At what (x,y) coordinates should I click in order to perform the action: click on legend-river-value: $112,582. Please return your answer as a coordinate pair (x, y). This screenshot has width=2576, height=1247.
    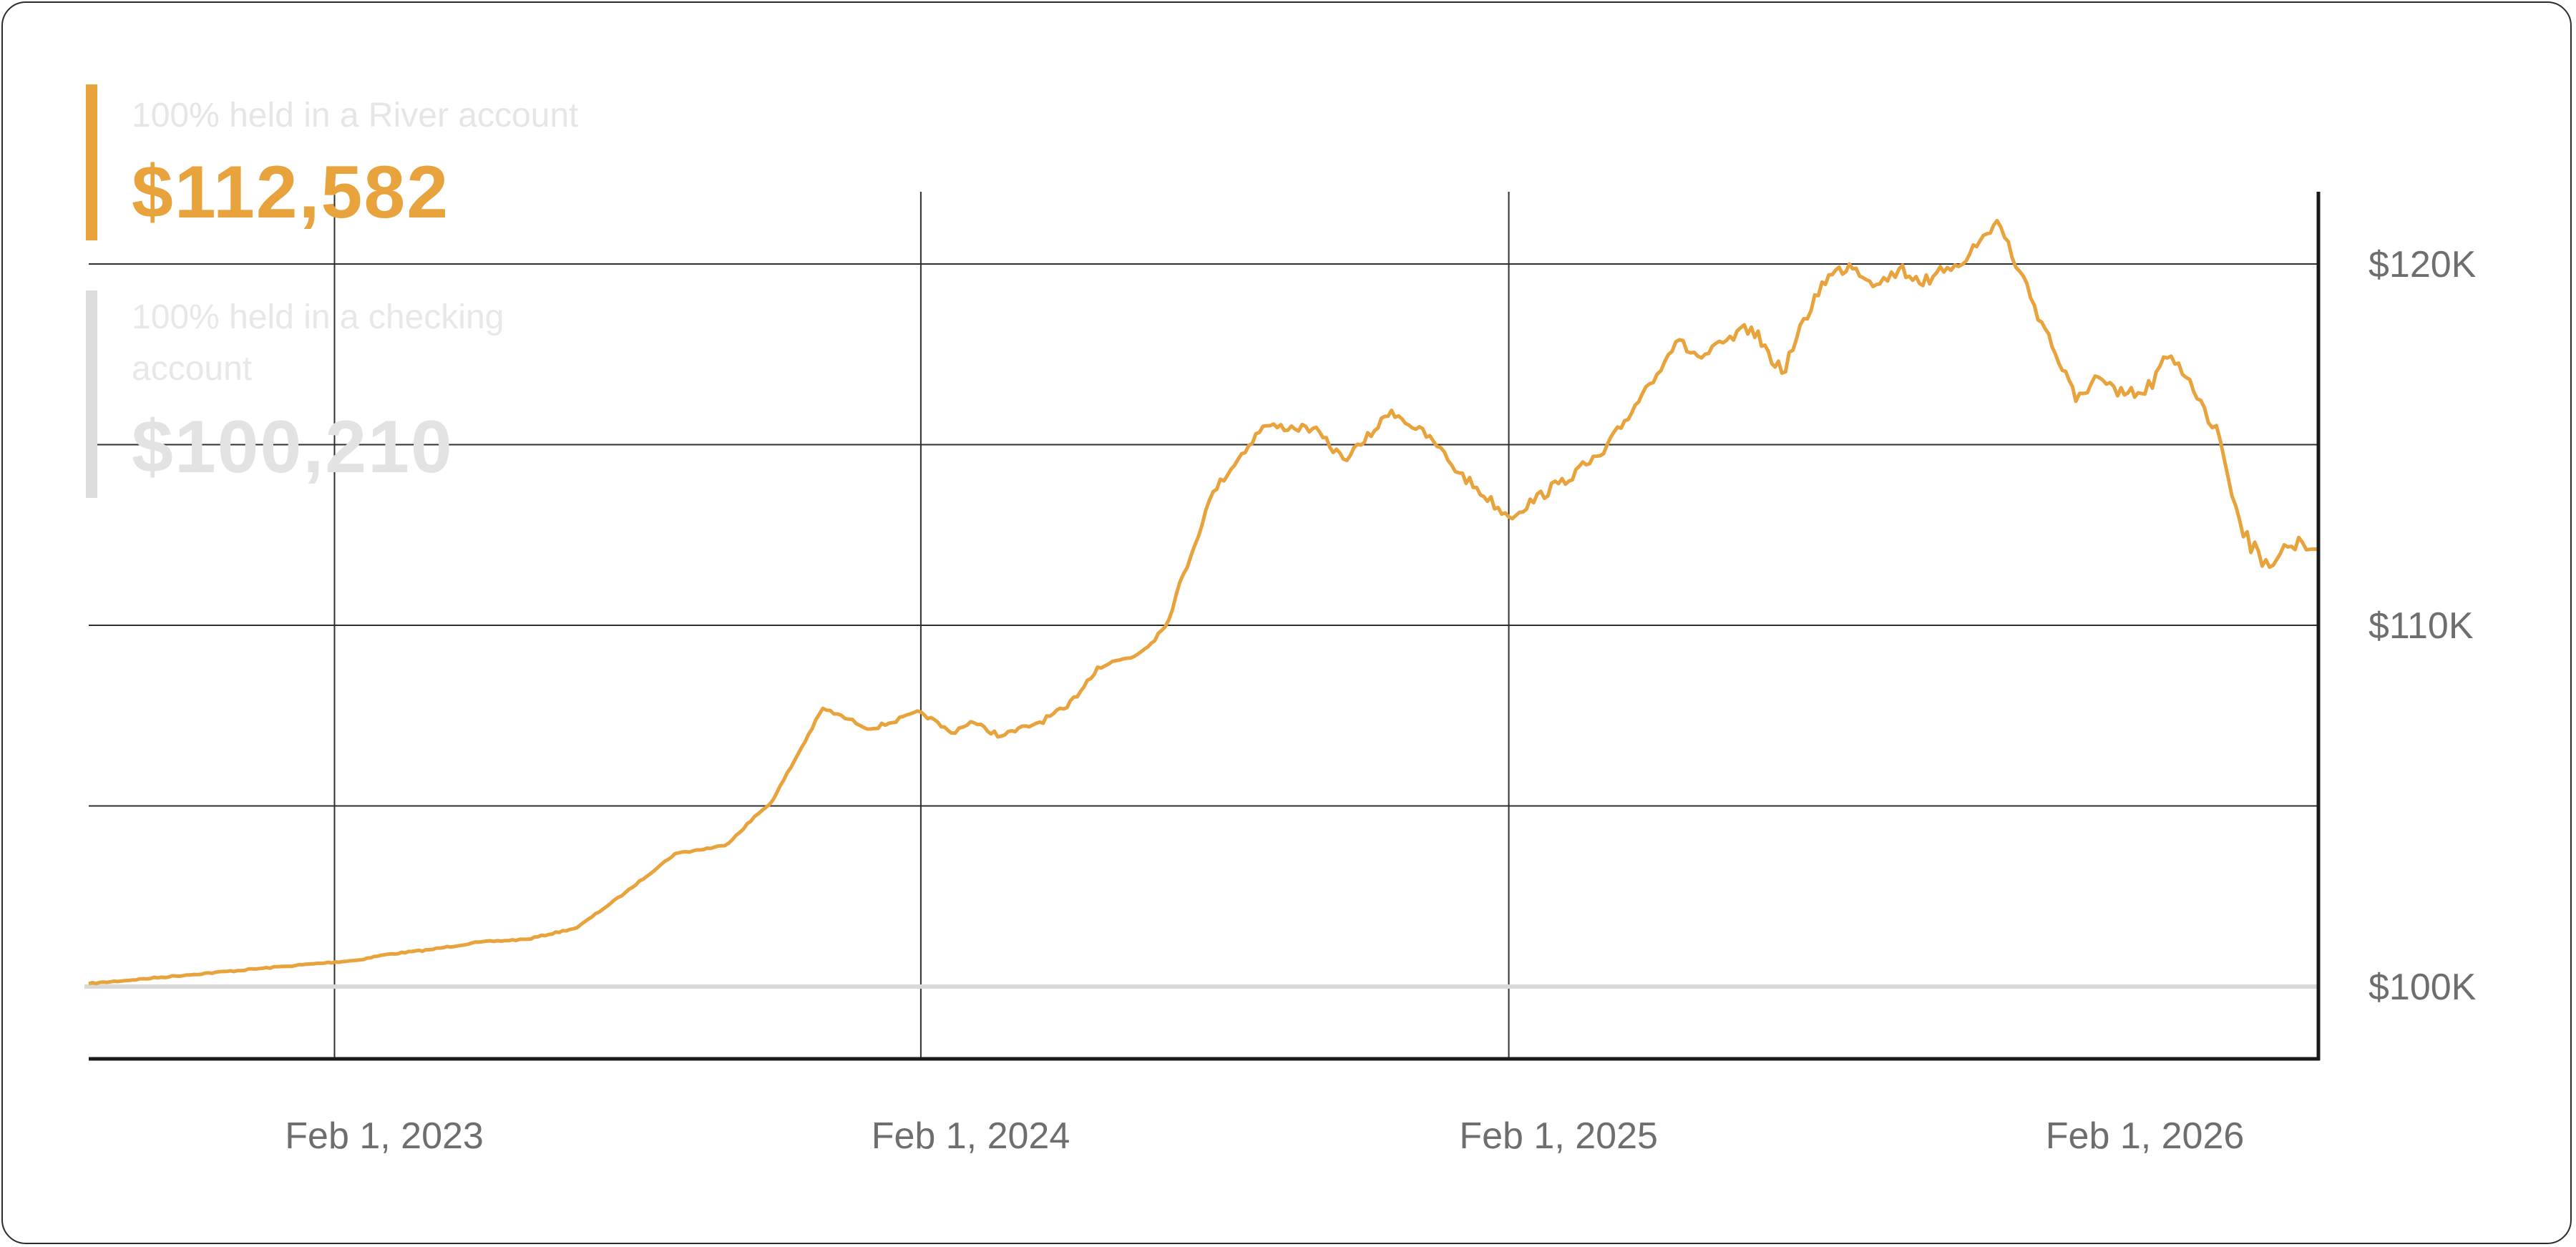
    Looking at the image, I should click on (291, 192).